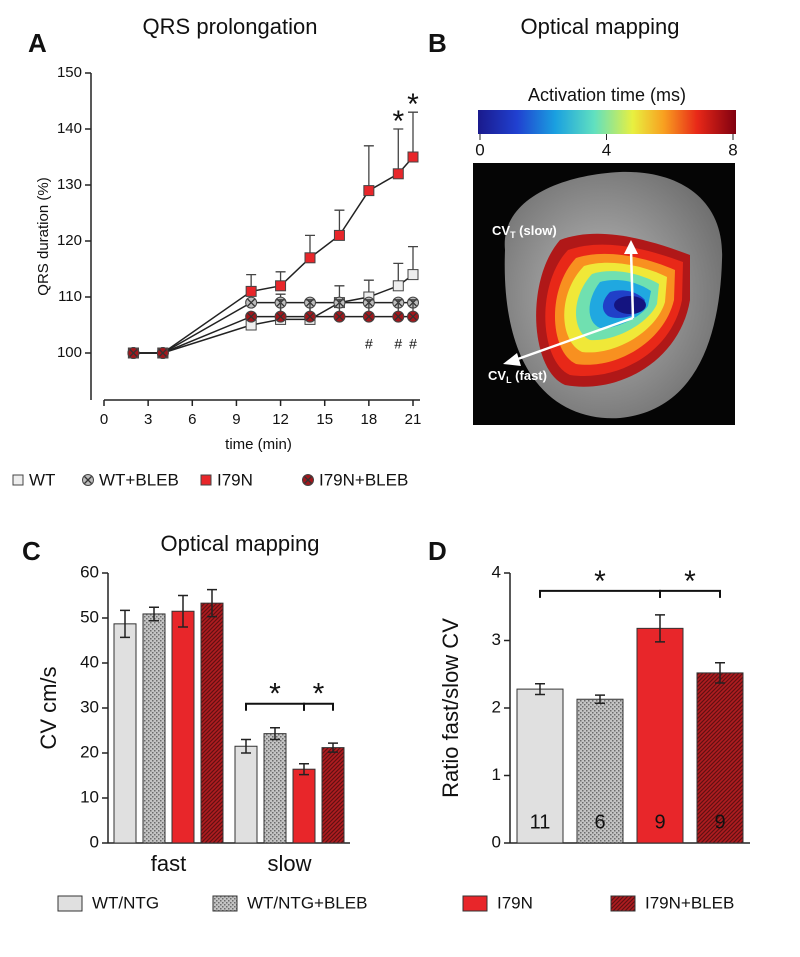 The width and height of the screenshot is (800, 957). What do you see at coordinates (89, 796) in the screenshot?
I see `y-tick-label: 10` at bounding box center [89, 796].